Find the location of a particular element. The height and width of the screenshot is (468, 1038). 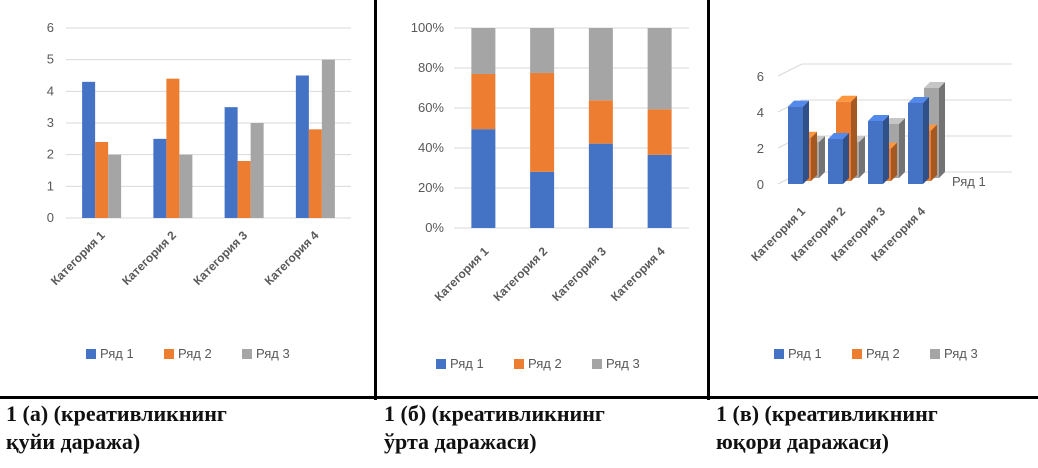

chart-a-bar-s1-c3 is located at coordinates (231, 162).